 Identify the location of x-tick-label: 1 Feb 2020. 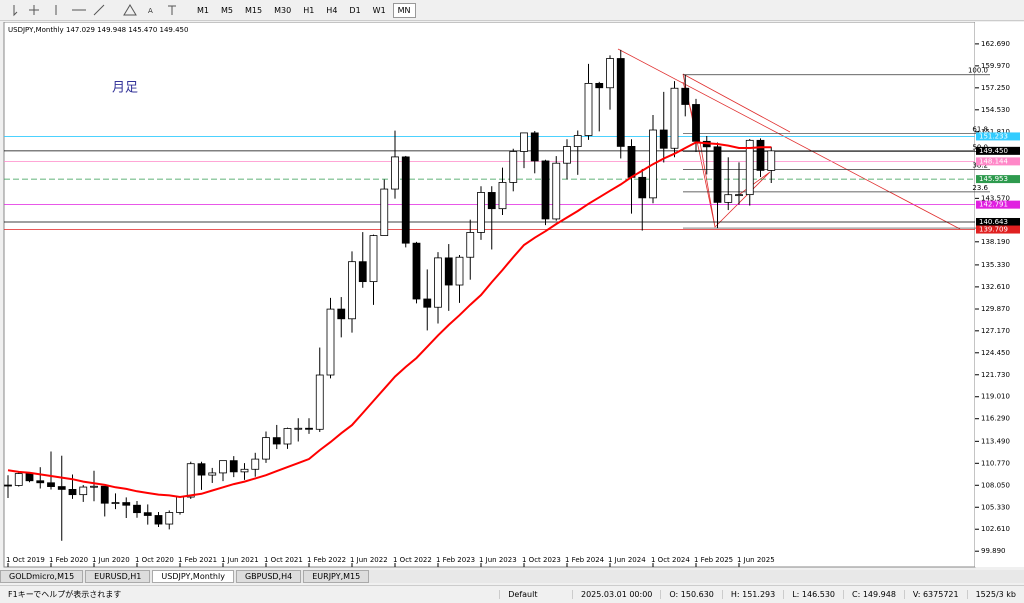
(68, 560).